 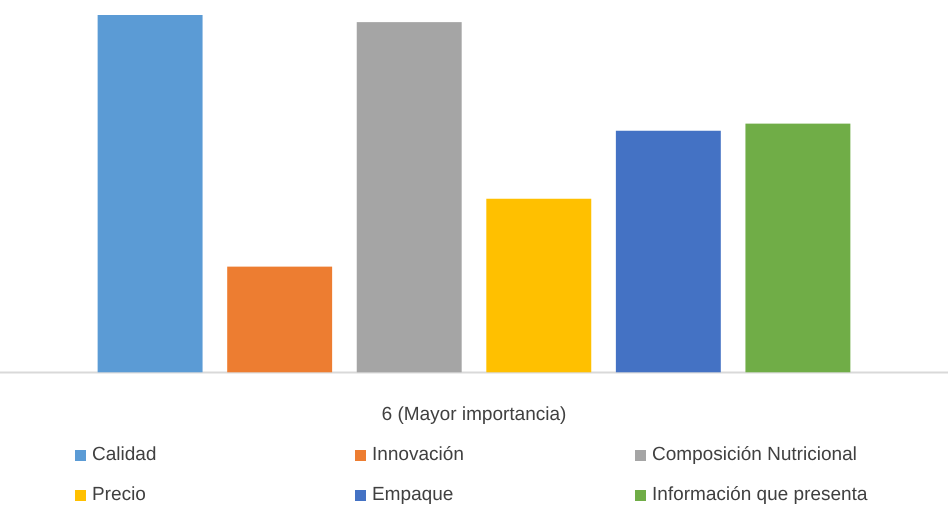 I want to click on legend-label: Composición Nutricional, so click(x=754, y=455).